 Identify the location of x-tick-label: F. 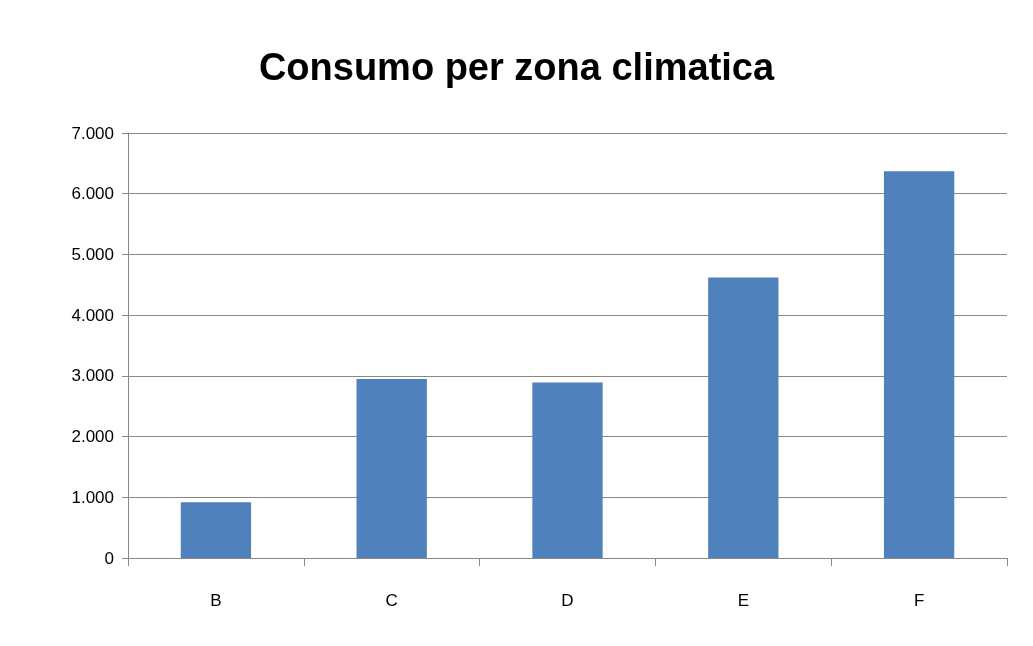
(919, 600).